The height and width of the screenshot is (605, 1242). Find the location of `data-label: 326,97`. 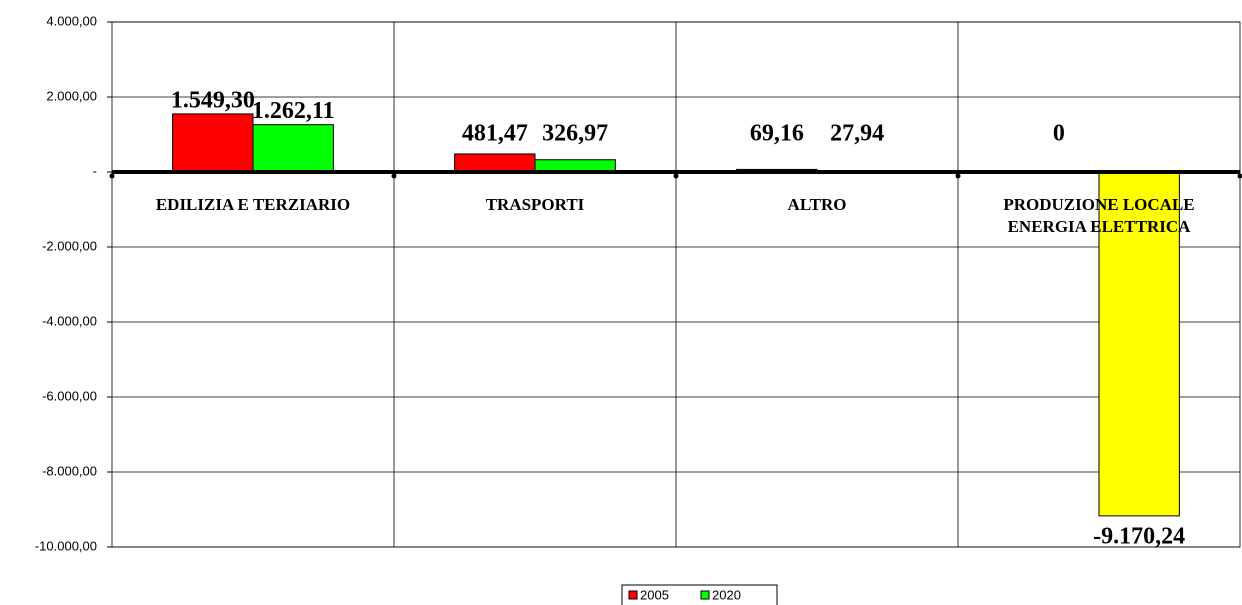

data-label: 326,97 is located at coordinates (575, 134).